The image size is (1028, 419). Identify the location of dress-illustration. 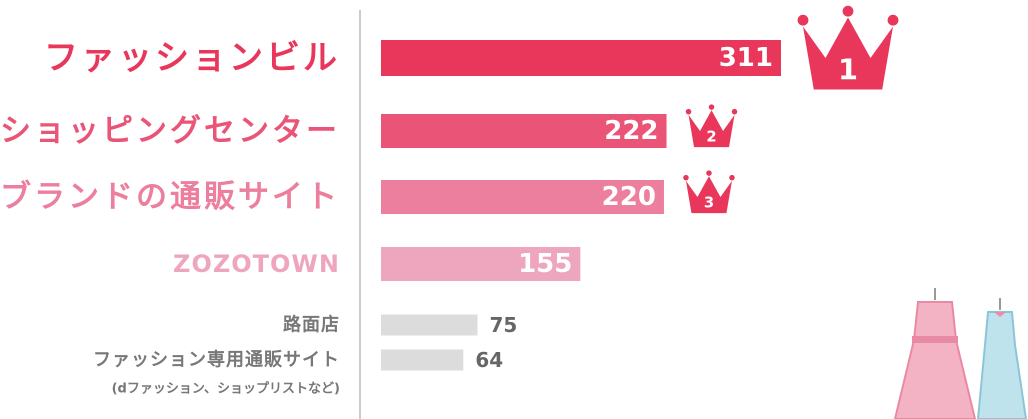
(960, 353).